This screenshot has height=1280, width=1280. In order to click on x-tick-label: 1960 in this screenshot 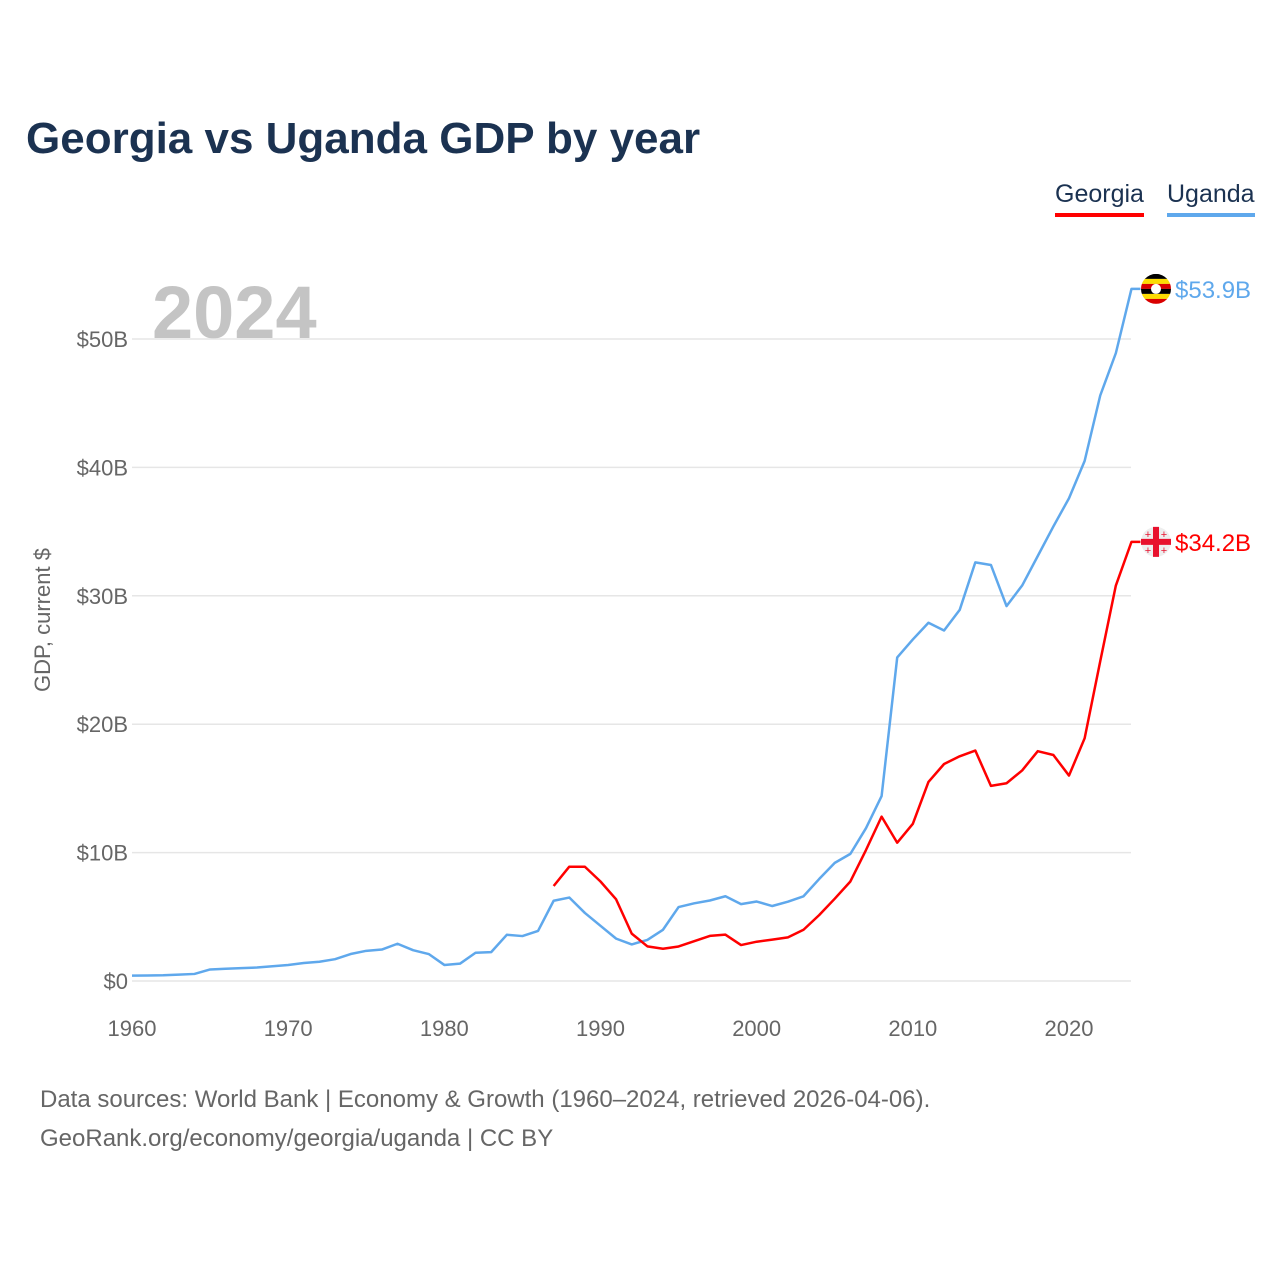, I will do `click(132, 1028)`.